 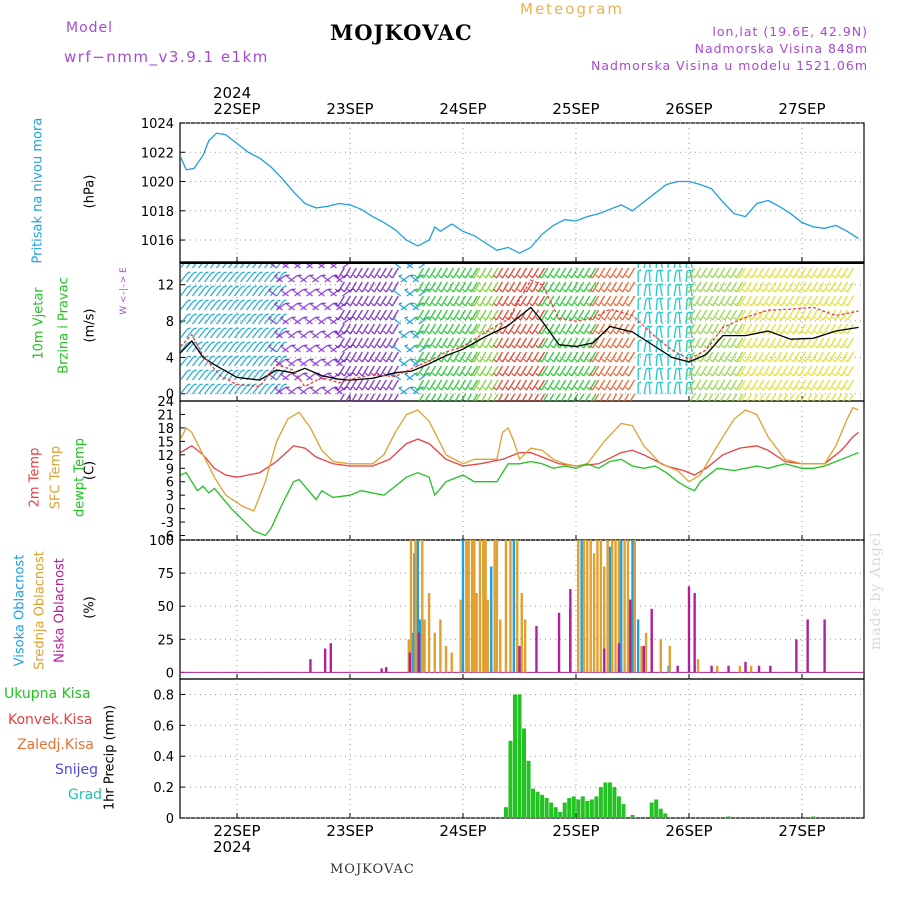 What do you see at coordinates (551, 810) in the screenshot?
I see `precip-bar` at bounding box center [551, 810].